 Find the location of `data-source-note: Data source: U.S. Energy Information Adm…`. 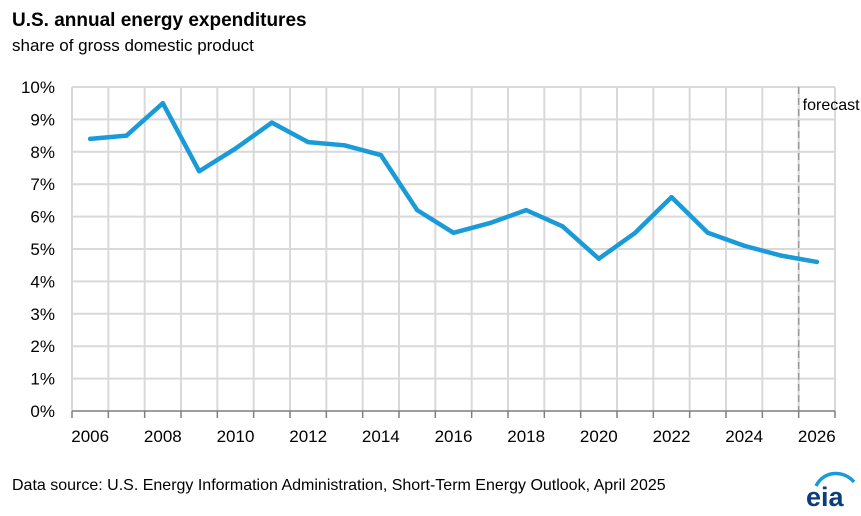

data-source-note: Data source: U.S. Energy Information Adm… is located at coordinates (339, 485).